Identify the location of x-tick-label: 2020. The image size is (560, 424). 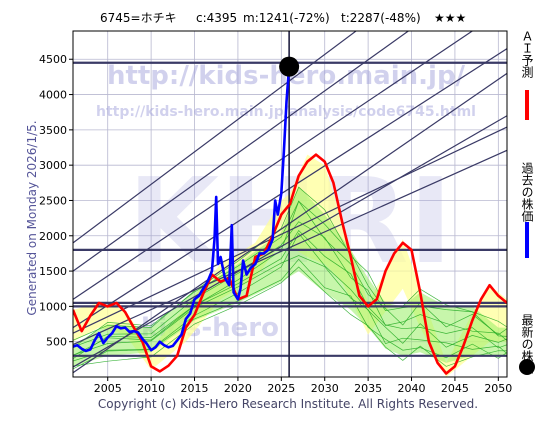
(238, 388).